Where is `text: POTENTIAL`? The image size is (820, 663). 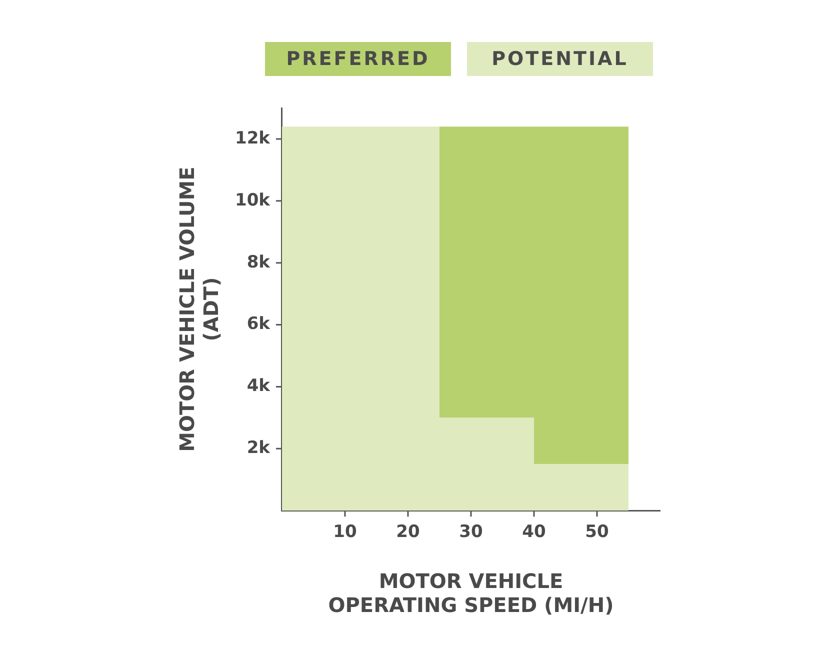 text: POTENTIAL is located at coordinates (560, 59).